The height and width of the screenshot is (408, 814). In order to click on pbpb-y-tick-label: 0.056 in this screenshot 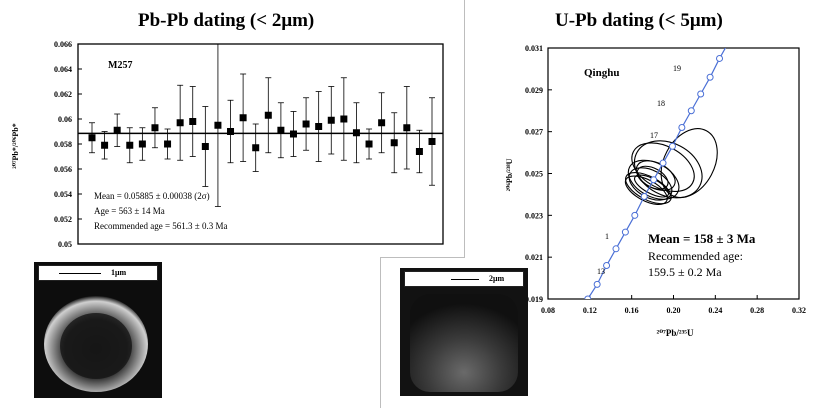, I will do `click(63, 169)`.